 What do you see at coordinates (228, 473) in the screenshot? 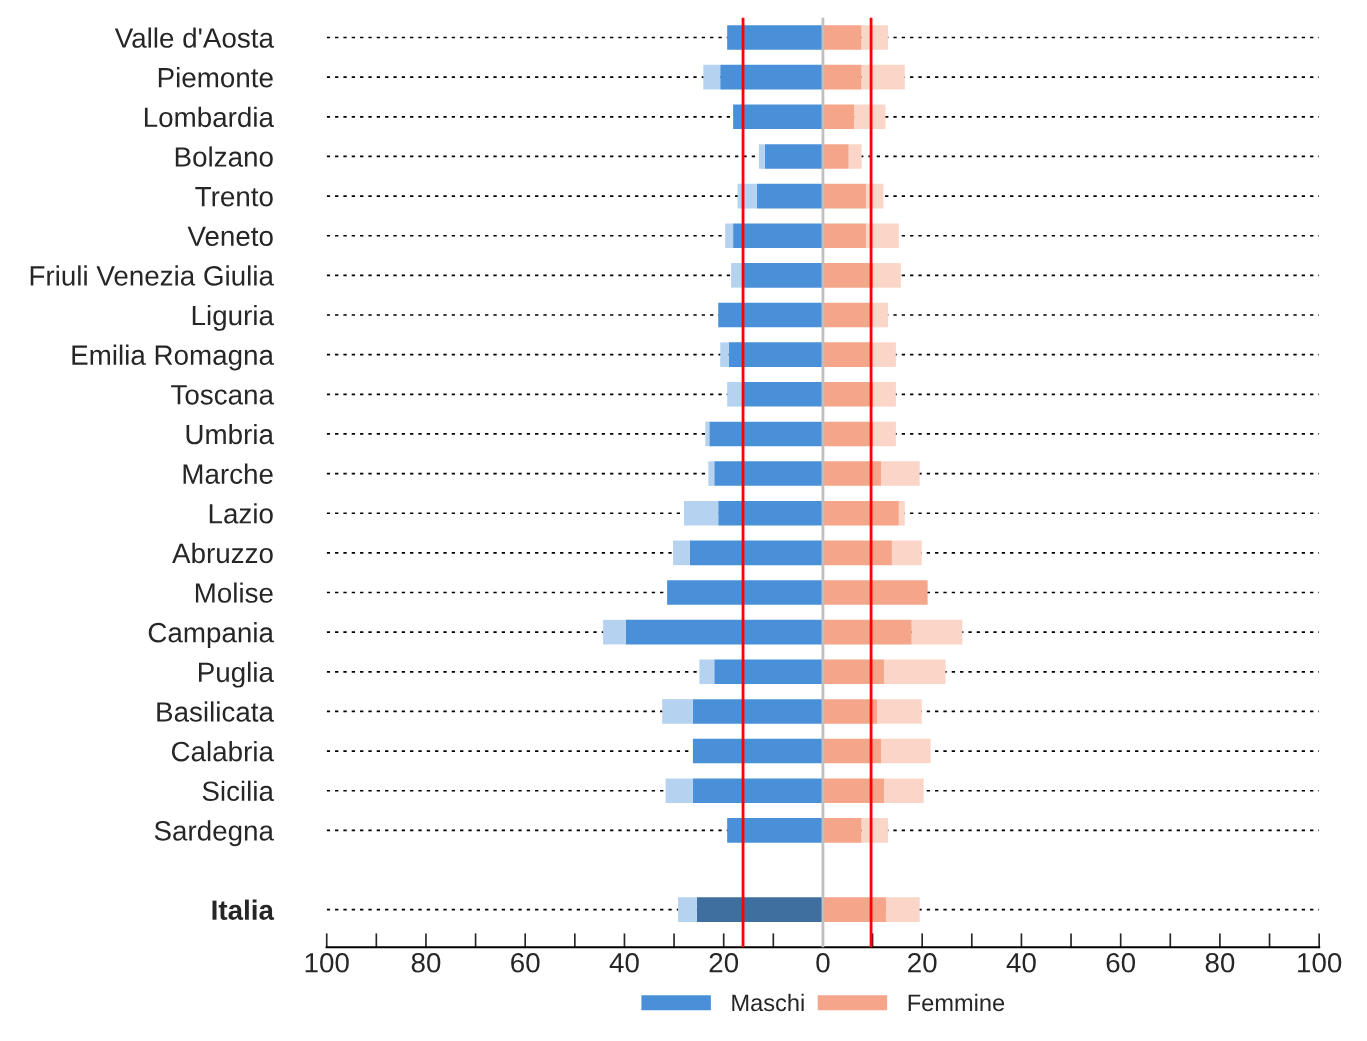
I see `y-tick-label: Marche` at bounding box center [228, 473].